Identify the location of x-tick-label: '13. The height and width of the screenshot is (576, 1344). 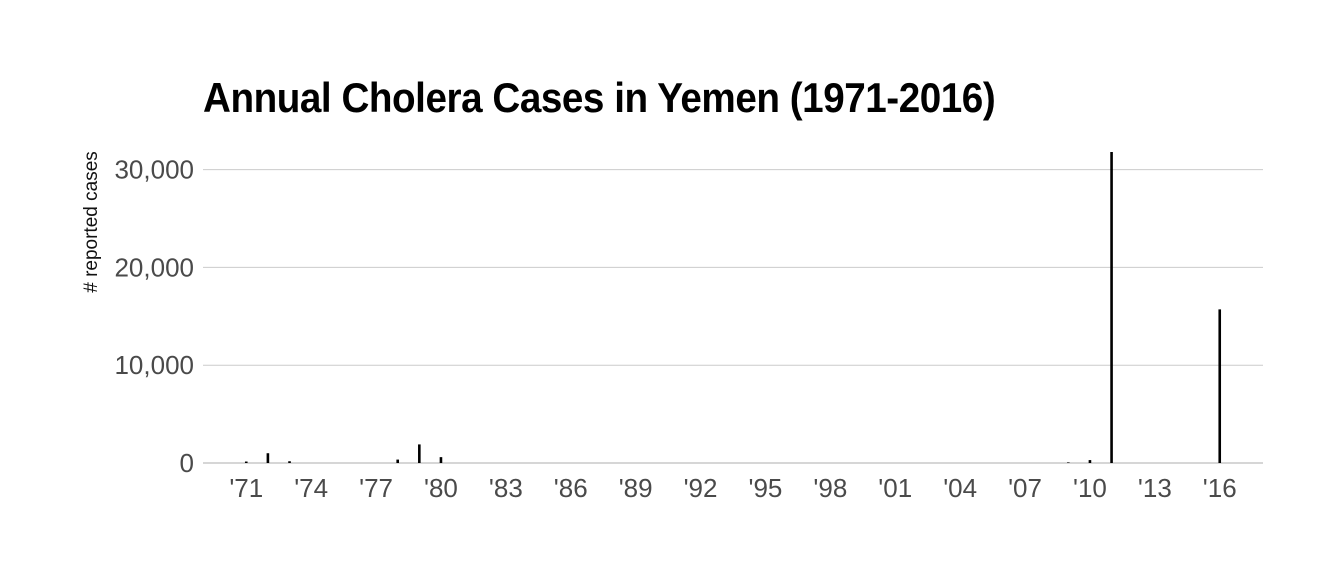
(1155, 488).